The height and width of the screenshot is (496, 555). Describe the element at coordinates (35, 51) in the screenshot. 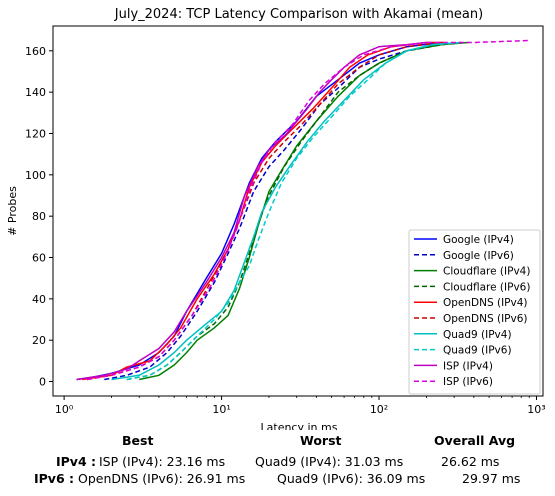

I see `y-tick-label: 160` at that location.